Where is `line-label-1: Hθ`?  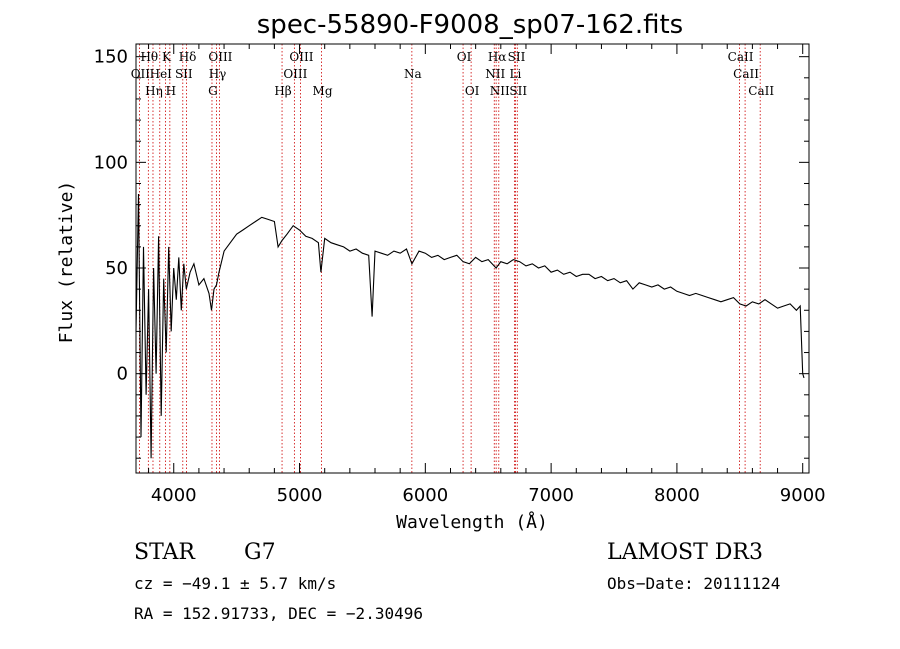
line-label-1: Hθ is located at coordinates (149, 57).